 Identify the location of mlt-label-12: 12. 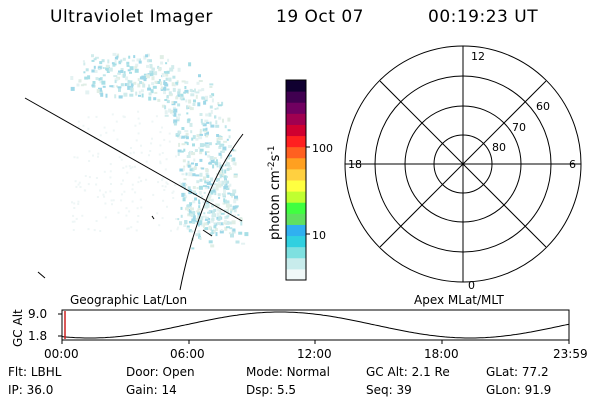
(478, 56).